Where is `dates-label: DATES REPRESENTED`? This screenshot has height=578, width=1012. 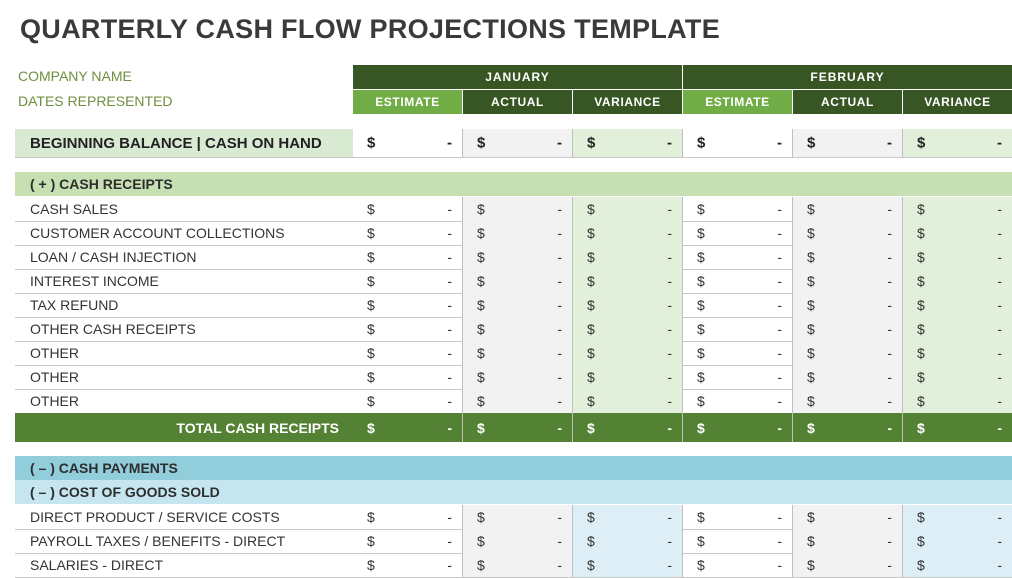 dates-label: DATES REPRESENTED is located at coordinates (95, 101).